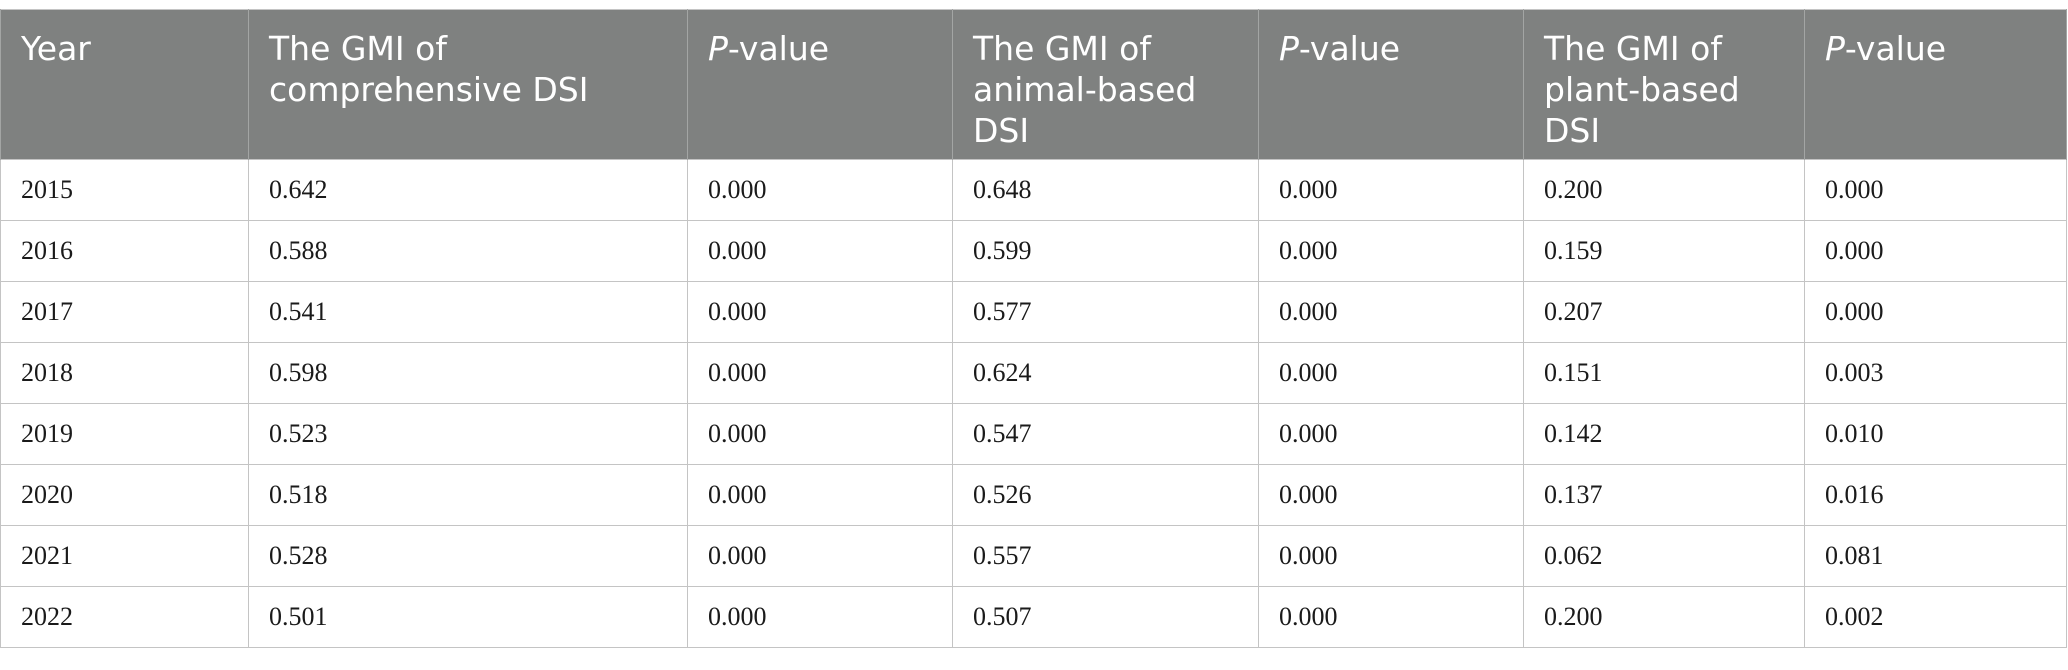 The height and width of the screenshot is (670, 2068). Describe the element at coordinates (1105, 556) in the screenshot. I see `gmi-animal-cell: 0.557` at that location.